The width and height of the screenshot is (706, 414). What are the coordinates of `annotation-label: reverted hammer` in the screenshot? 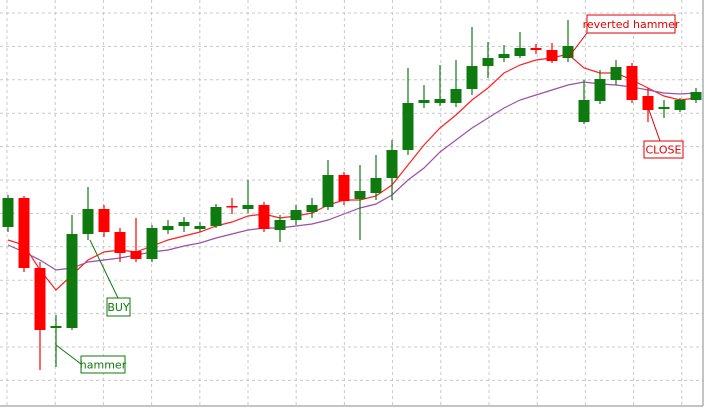 It's located at (631, 24).